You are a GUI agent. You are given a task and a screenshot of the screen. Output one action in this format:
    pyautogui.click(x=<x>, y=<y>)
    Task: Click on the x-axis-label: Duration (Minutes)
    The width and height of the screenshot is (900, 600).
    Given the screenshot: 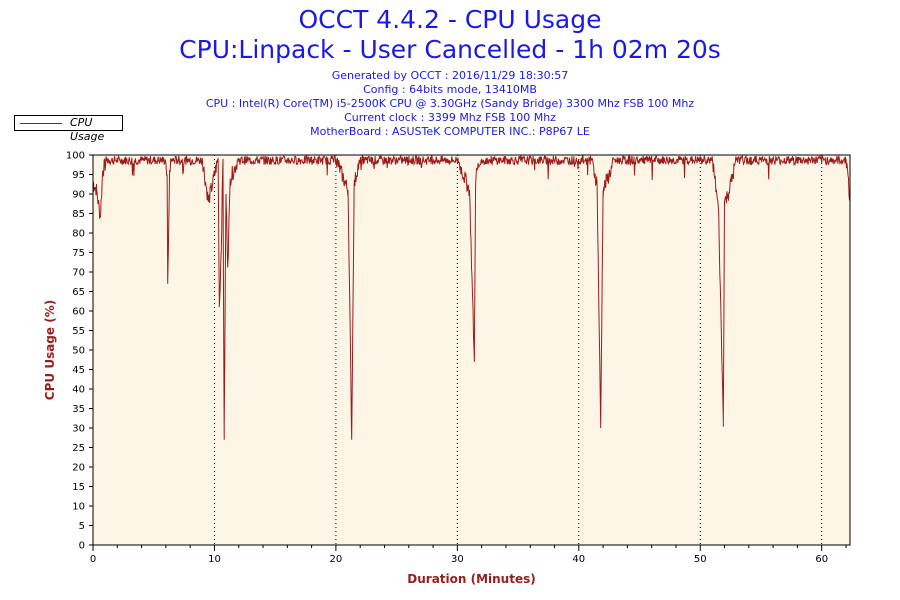 What is the action you would take?
    pyautogui.click(x=471, y=579)
    